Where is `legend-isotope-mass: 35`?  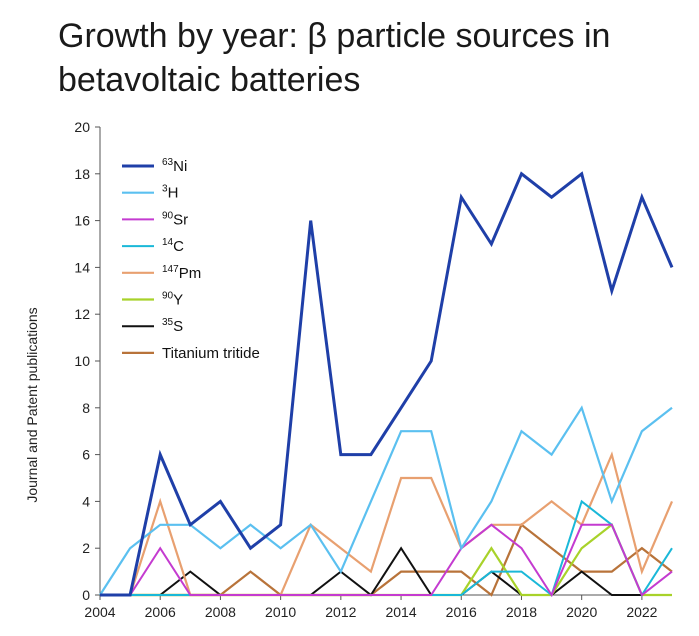 legend-isotope-mass: 35 is located at coordinates (168, 322).